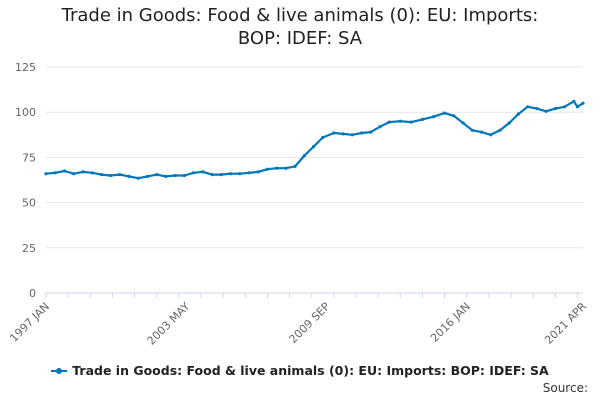 Image resolution: width=600 pixels, height=400 pixels. Describe the element at coordinates (32, 293) in the screenshot. I see `y-tick-label: 0` at that location.